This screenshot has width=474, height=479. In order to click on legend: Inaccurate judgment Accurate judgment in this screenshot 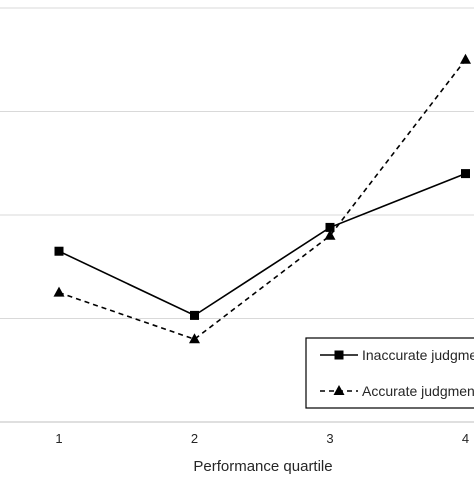, I will do `click(389, 373)`.